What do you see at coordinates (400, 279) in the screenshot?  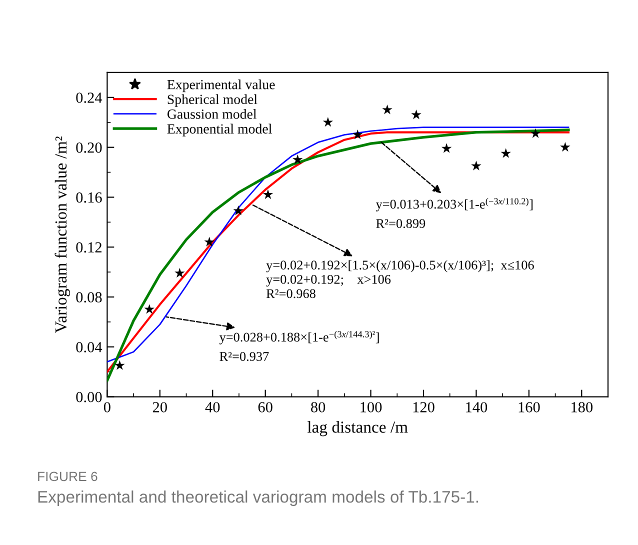 I see `annotation: y=0.02+0.192×[1.5×(x/106)-0.5×(x/106)³]; x≤106 y=0.02+0.192; x>106 R²=0.968` at bounding box center [400, 279].